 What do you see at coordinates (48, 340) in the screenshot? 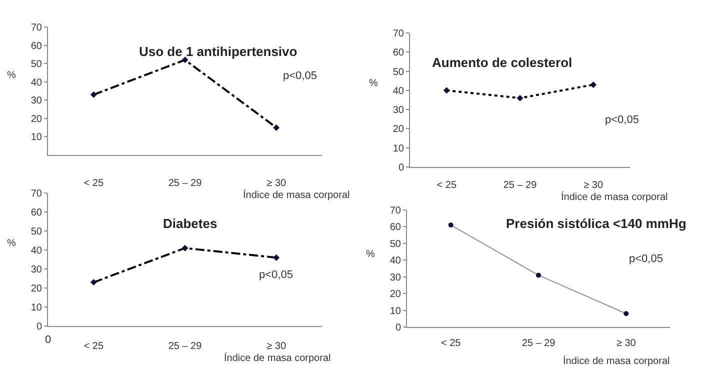
I see `text: 0` at bounding box center [48, 340].